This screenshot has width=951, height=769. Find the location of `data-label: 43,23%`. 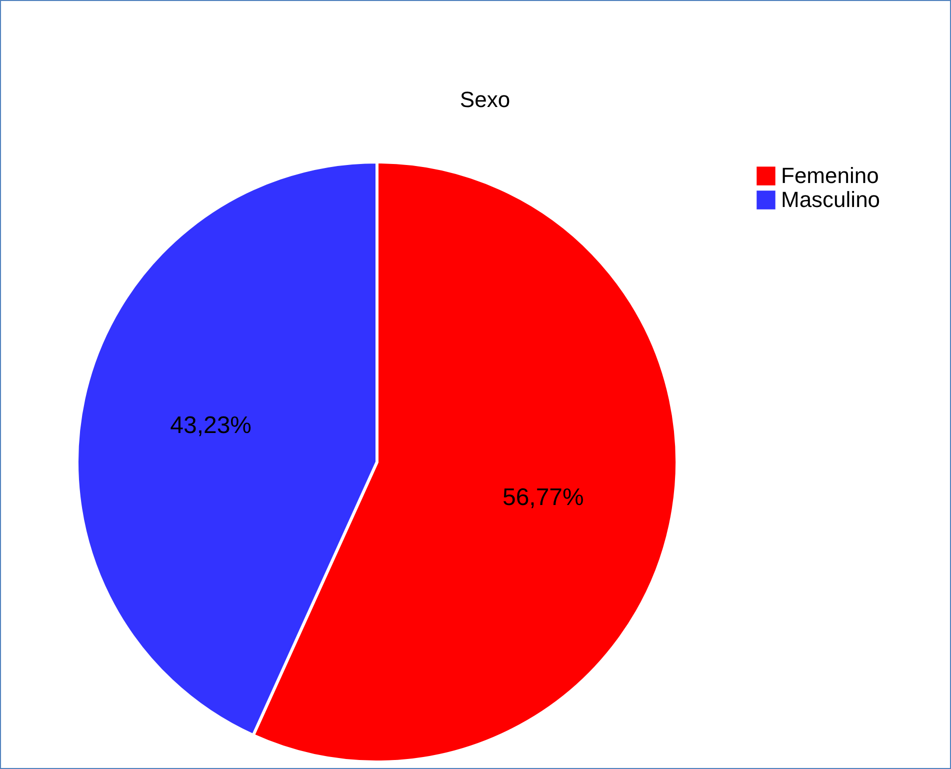

data-label: 43,23% is located at coordinates (211, 426).